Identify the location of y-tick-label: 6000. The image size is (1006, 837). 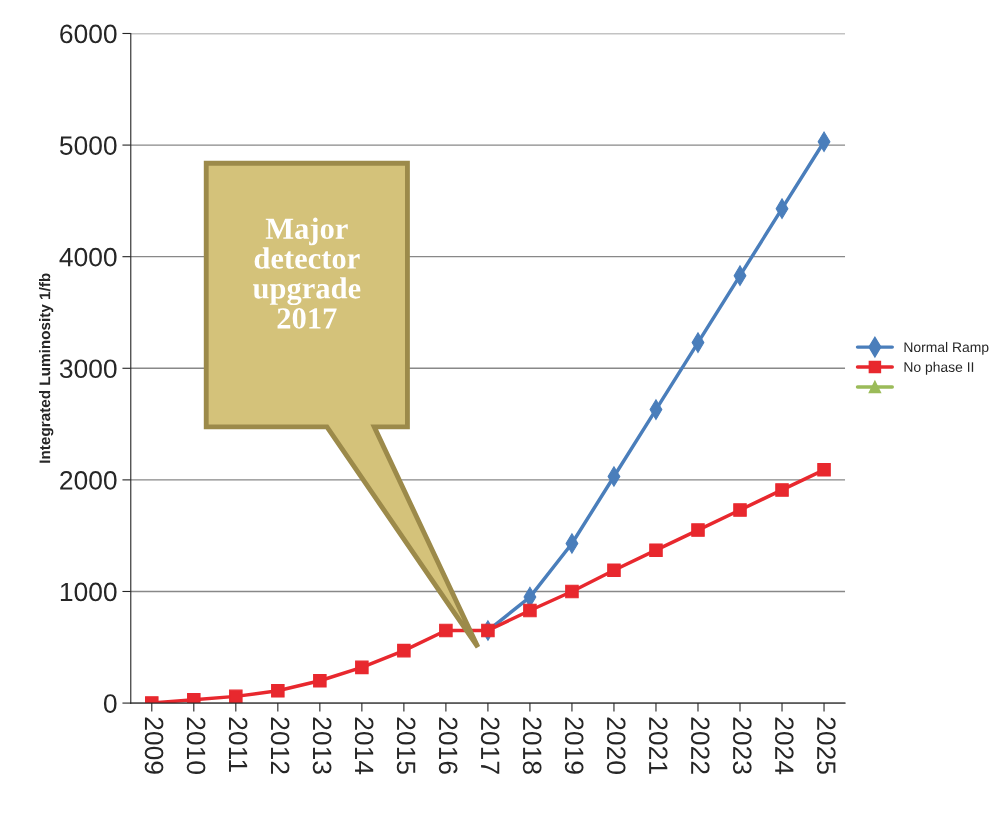
(88, 34).